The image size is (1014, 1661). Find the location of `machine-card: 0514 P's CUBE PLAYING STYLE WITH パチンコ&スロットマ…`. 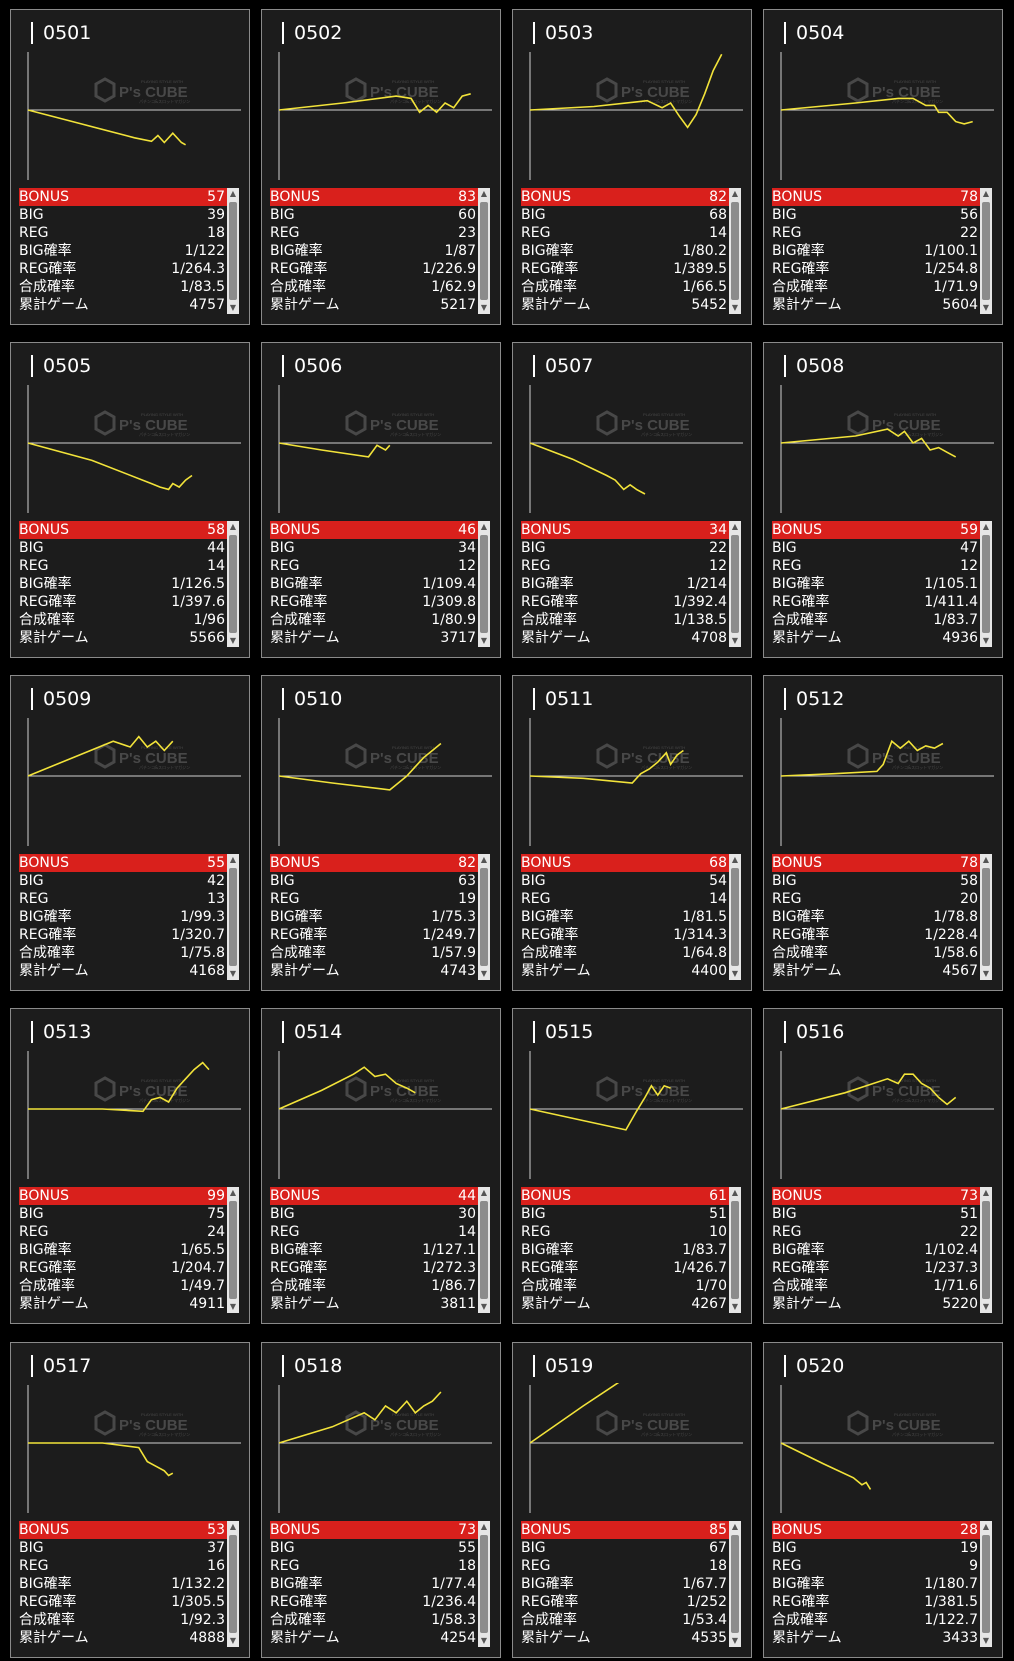

machine-card: 0514 P's CUBE PLAYING STYLE WITH パチンコ&スロットマ… is located at coordinates (381, 1166).